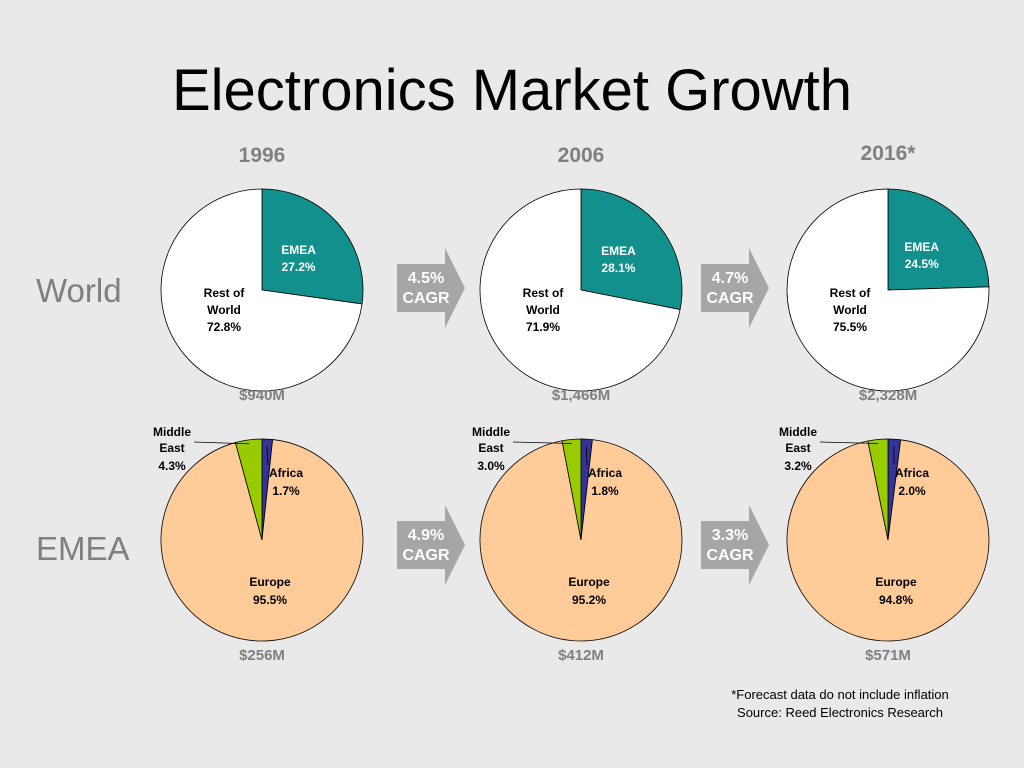 The width and height of the screenshot is (1024, 768). I want to click on slice-percent: 95.2%, so click(589, 600).